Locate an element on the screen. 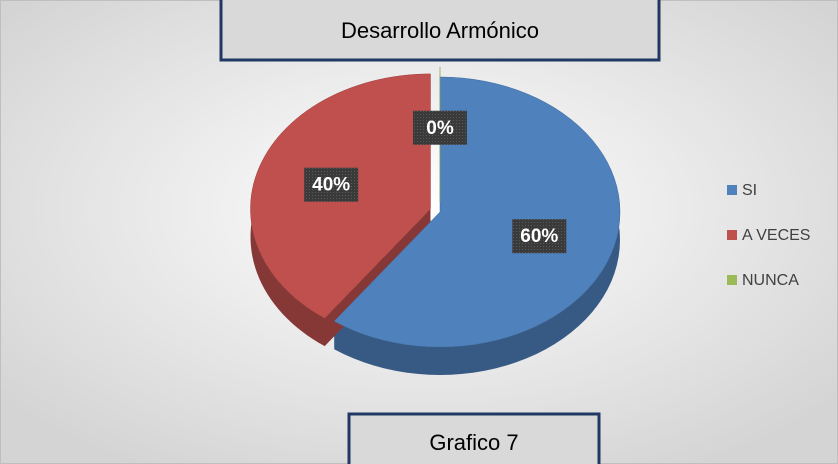  chart-title: Desarrollo Armónico is located at coordinates (440, 30).